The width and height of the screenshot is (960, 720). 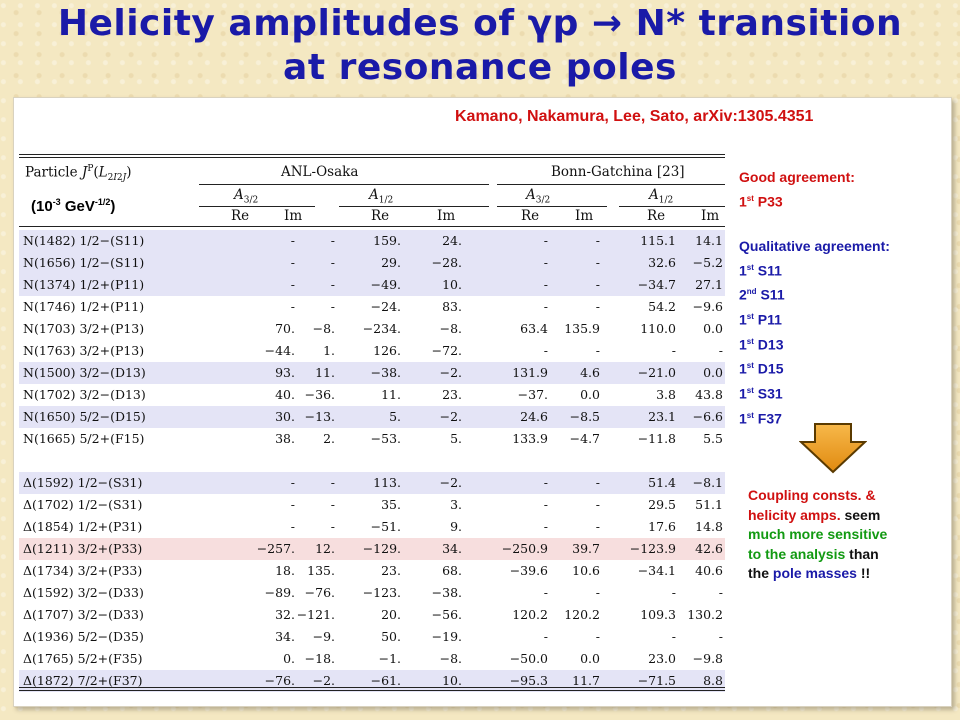 I want to click on table-row: Δ(1854) 1/2+(P31) - - −51. 9. - - 17.6 14.8, so click(x=372, y=527).